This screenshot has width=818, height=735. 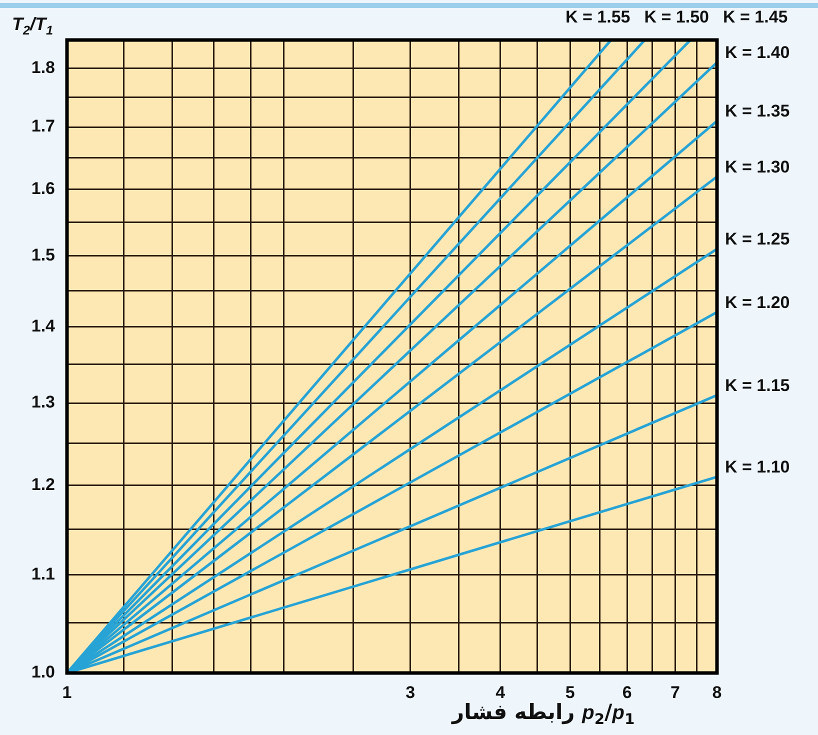 I want to click on y-tick-label: 1.8, so click(x=43, y=67).